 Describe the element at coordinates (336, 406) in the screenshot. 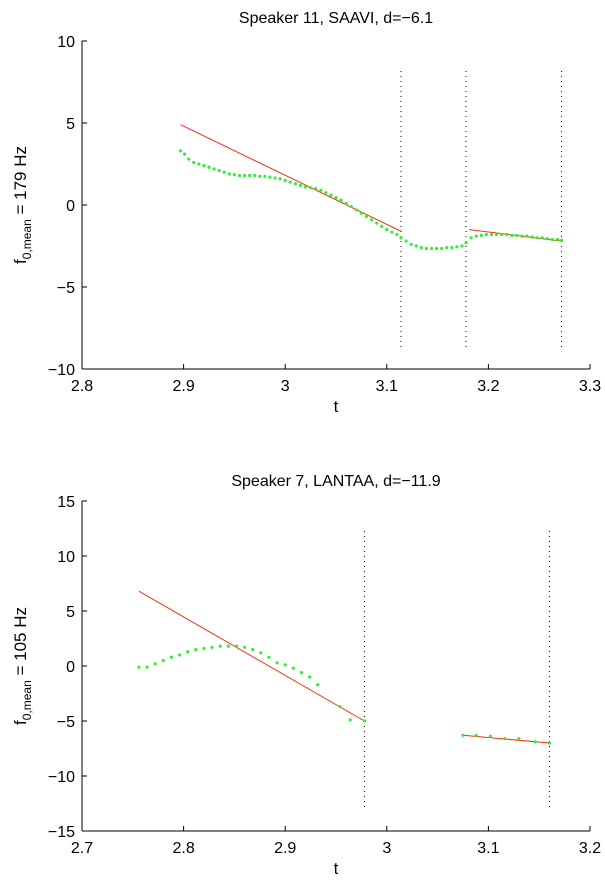

I see `x-axis-label: t` at that location.